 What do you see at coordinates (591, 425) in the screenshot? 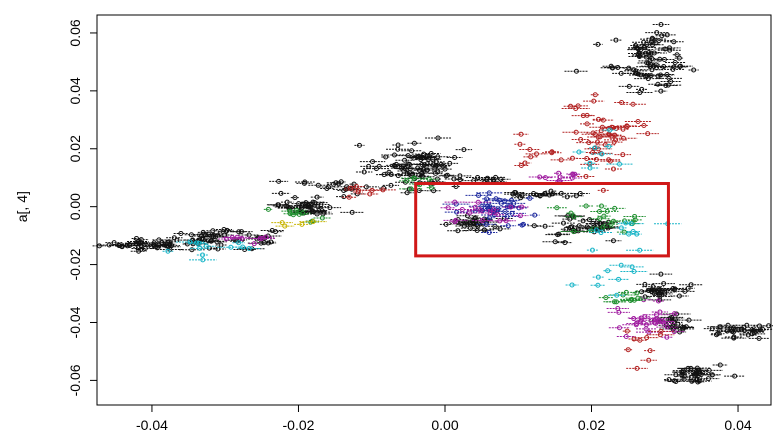
I see `x-tick-label: 0.02` at bounding box center [591, 425].